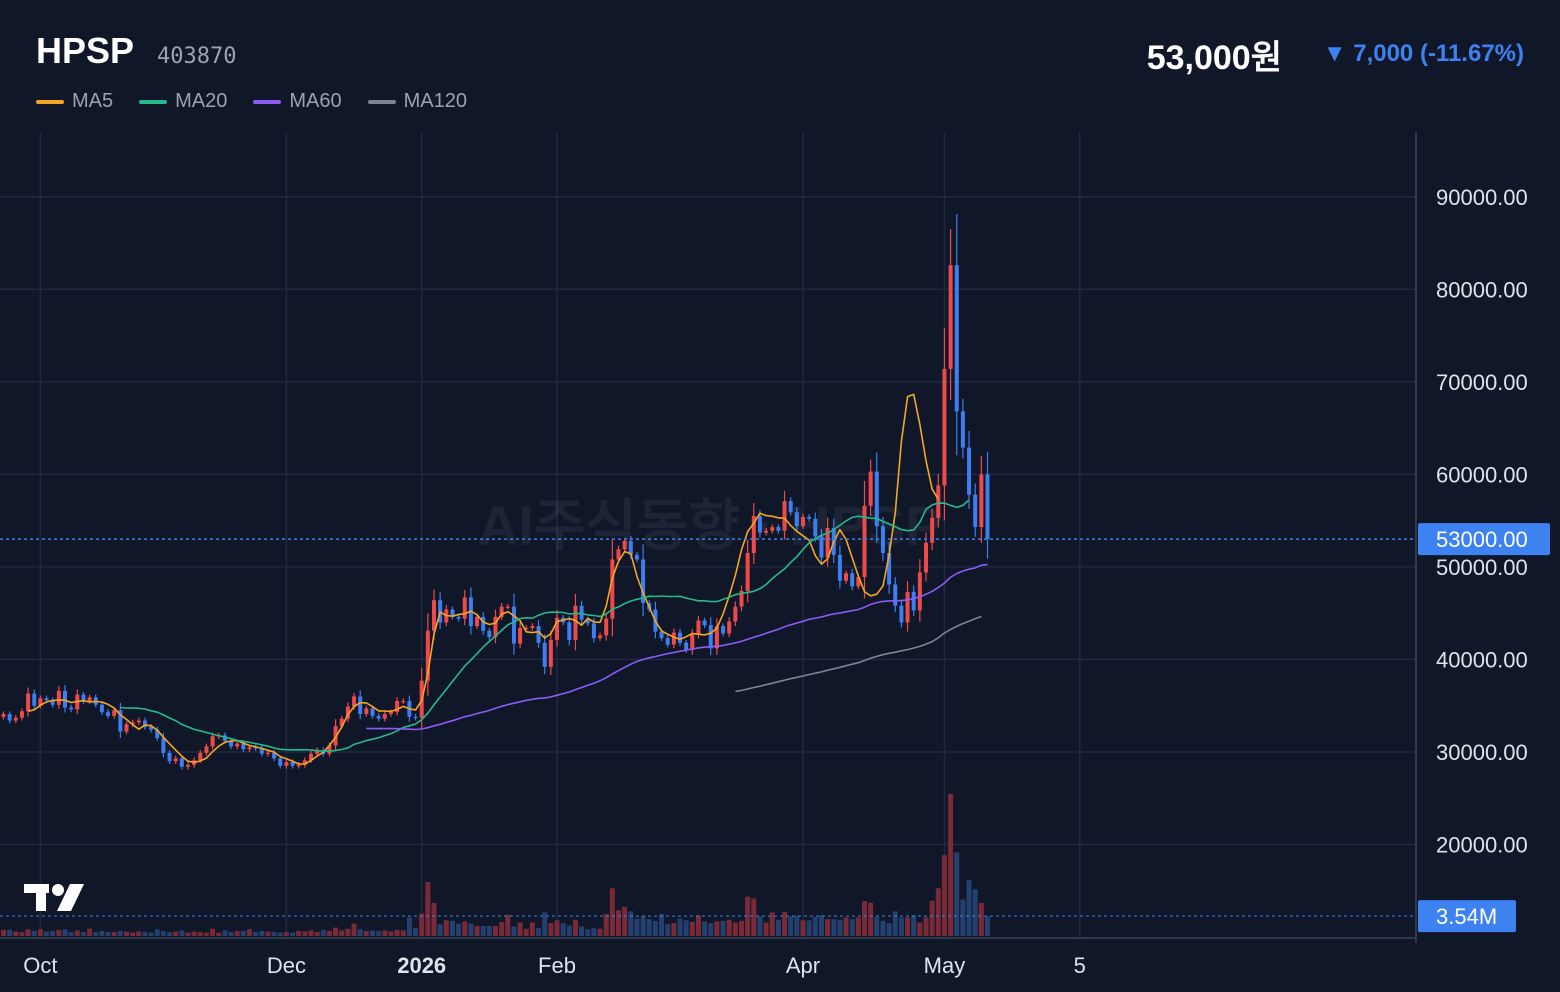 The image size is (1560, 992). Describe the element at coordinates (1423, 53) in the screenshot. I see `price-change: ▼ 7,000 (-11.67%)` at that location.